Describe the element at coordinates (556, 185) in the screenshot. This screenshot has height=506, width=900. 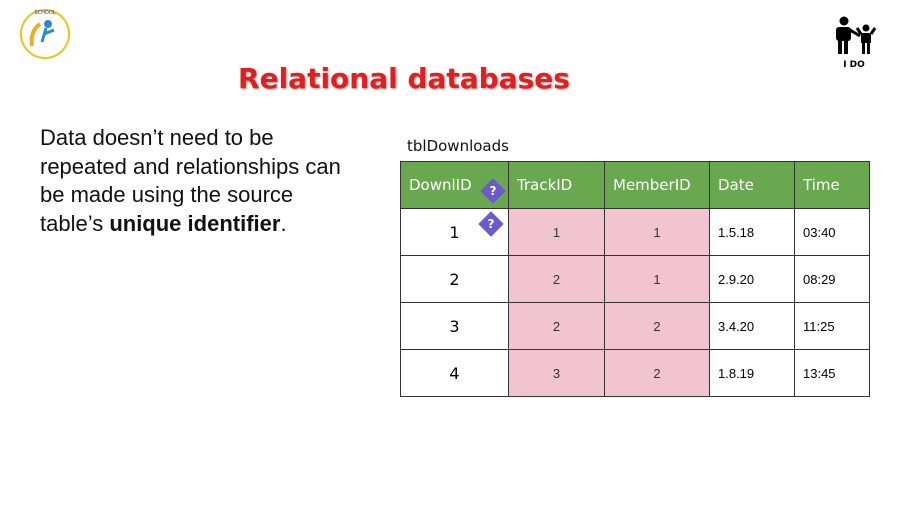
I see `header-trackid: TrackID` at that location.